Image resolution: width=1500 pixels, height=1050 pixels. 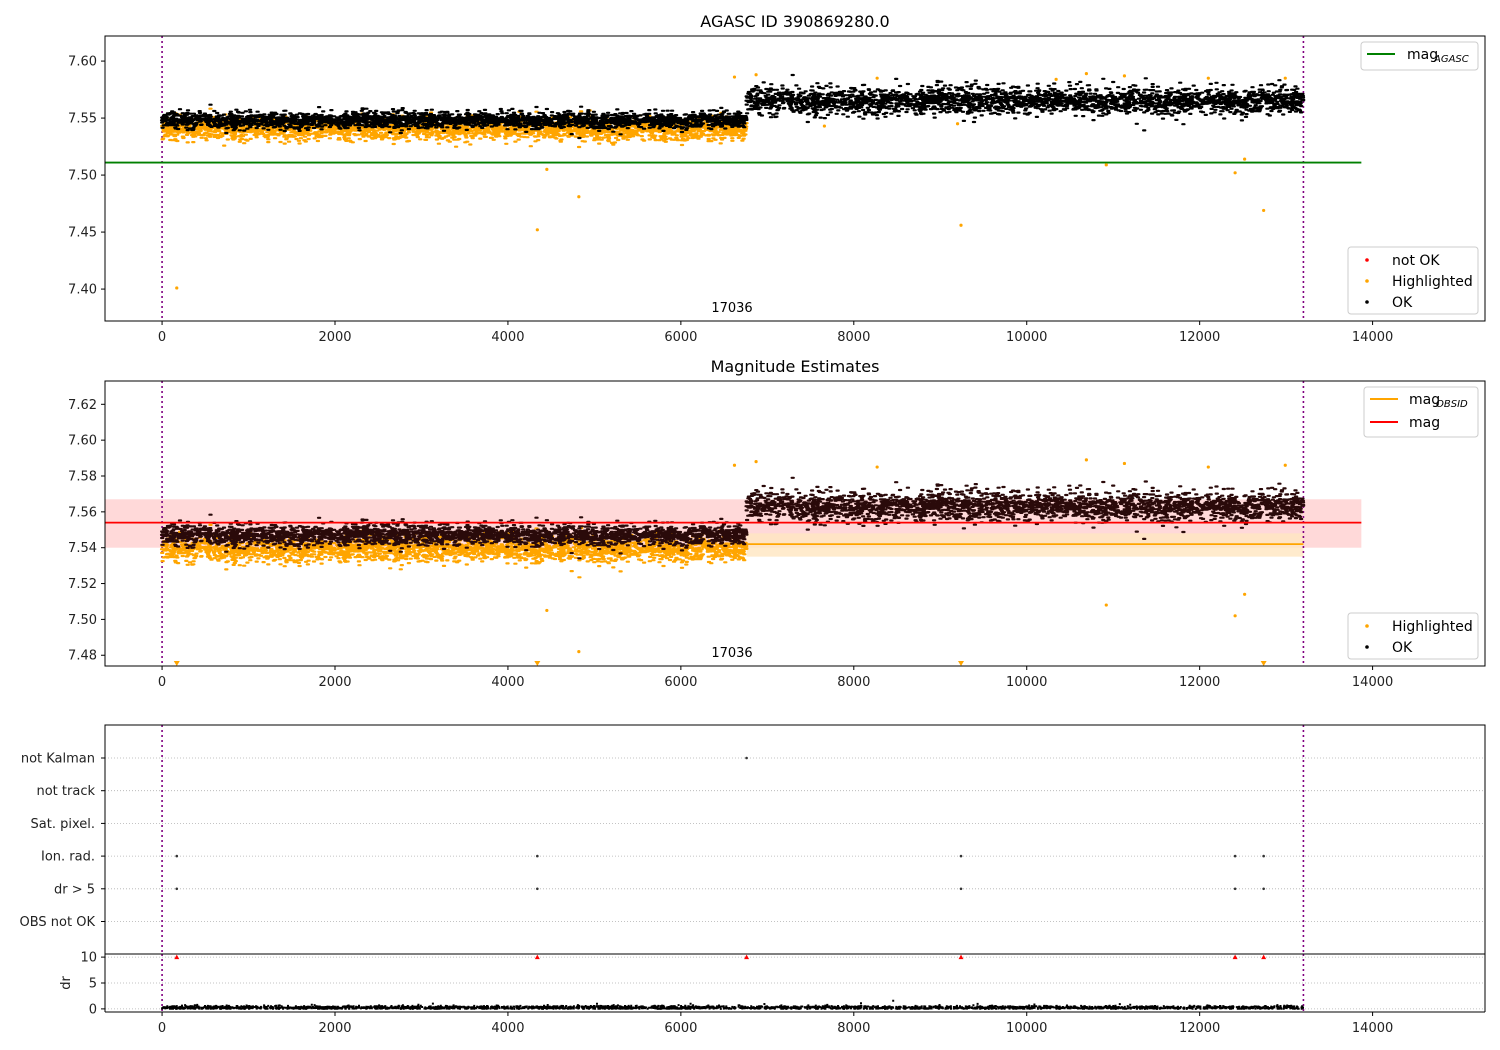 What do you see at coordinates (82, 233) in the screenshot?
I see `y-tick-label: 7.45` at bounding box center [82, 233].